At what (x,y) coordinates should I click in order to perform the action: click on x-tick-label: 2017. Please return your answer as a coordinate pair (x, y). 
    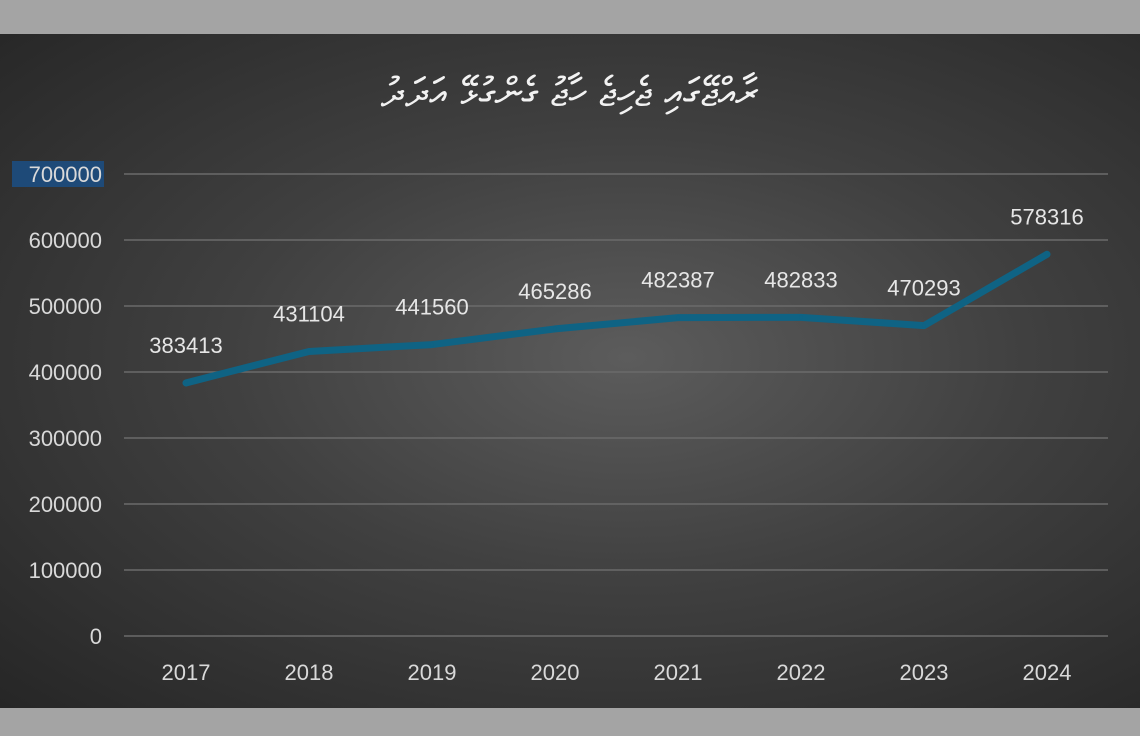
    Looking at the image, I should click on (186, 672).